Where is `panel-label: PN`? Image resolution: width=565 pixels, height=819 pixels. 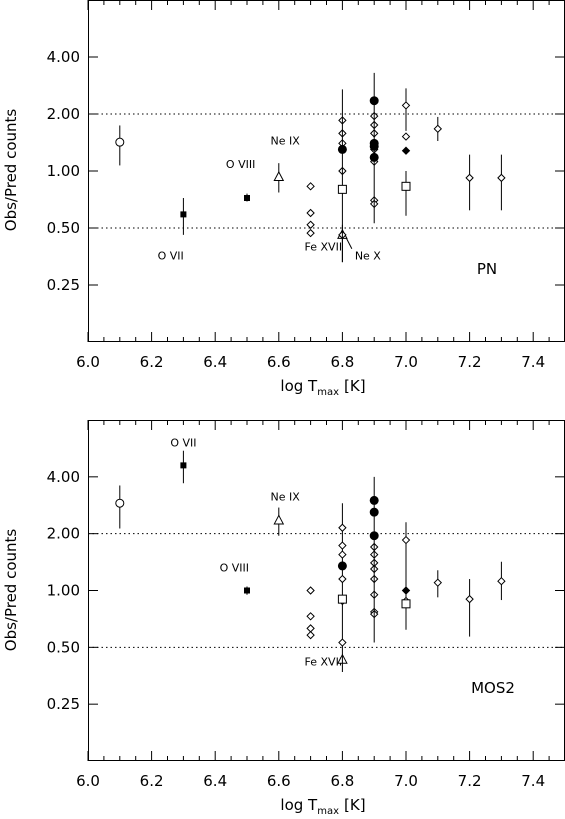
panel-label: PN is located at coordinates (487, 269).